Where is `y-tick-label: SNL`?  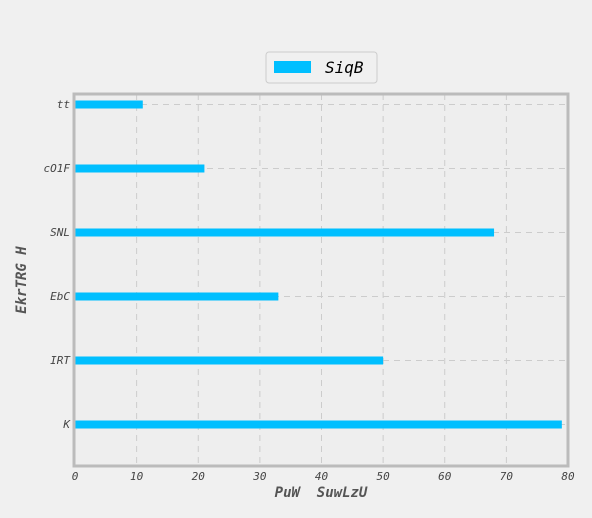
y-tick-label: SNL is located at coordinates (60, 232).